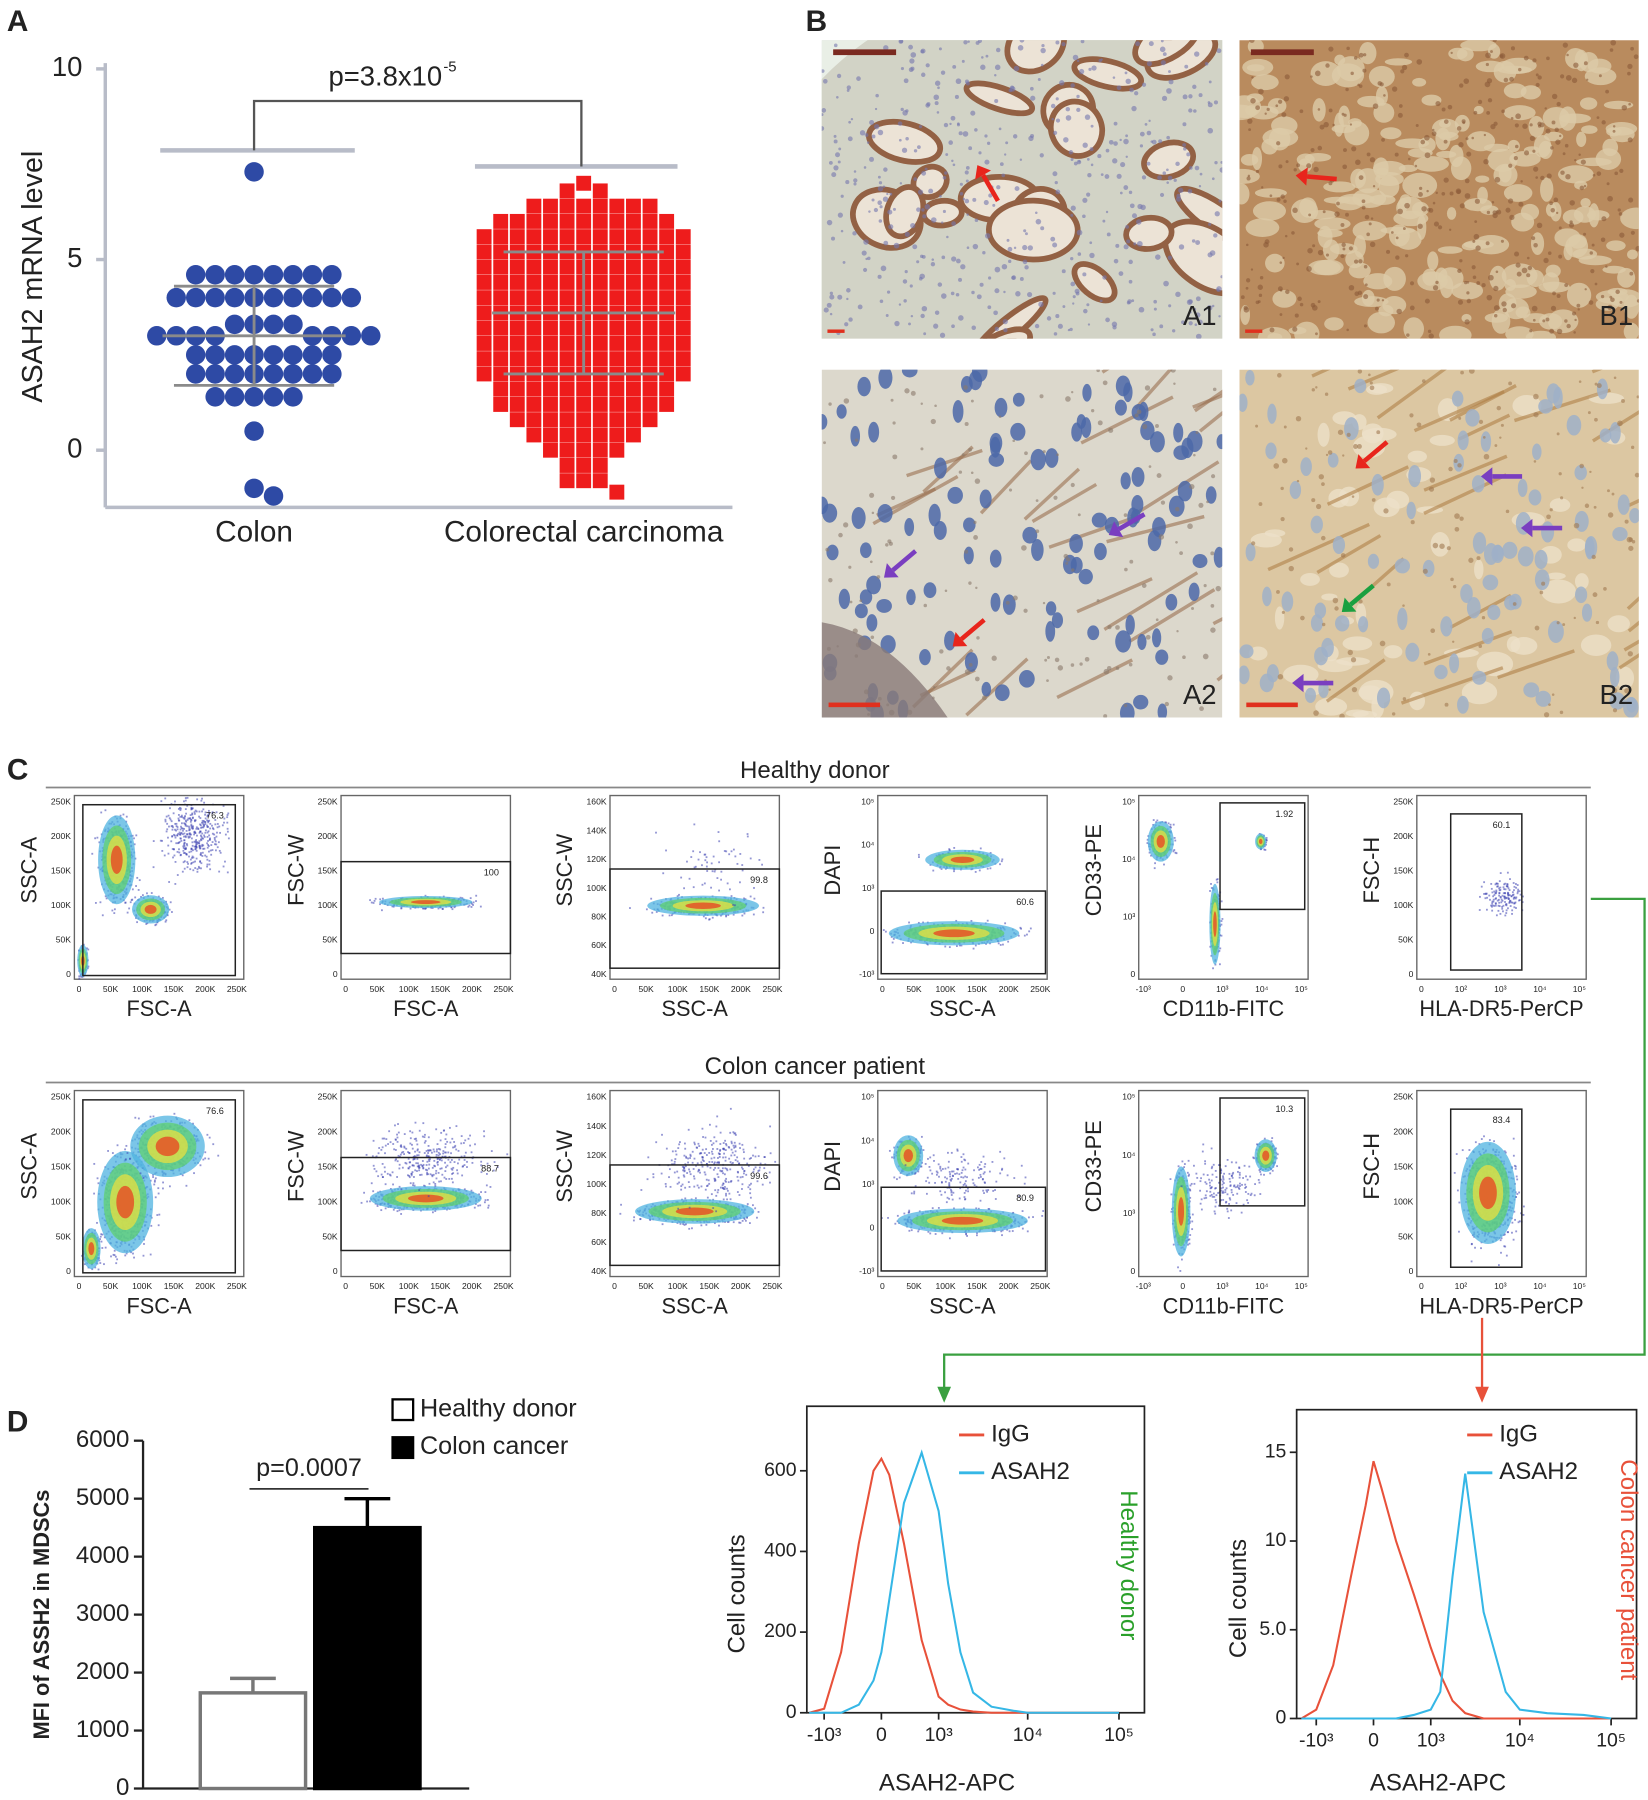 The height and width of the screenshot is (1800, 1648). I want to click on x-tick-label: 150K, so click(977, 989).